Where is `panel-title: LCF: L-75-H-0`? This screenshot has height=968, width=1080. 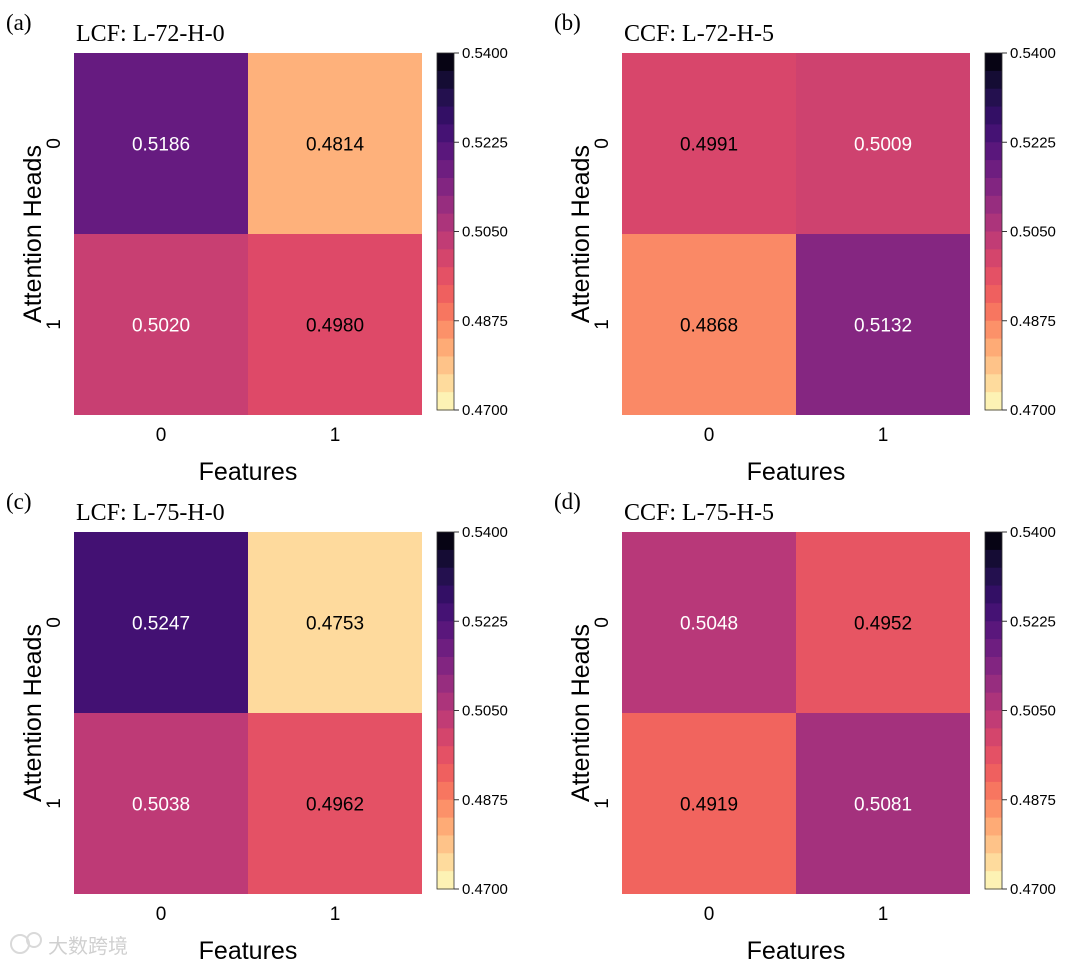
panel-title: LCF: L-75-H-0 is located at coordinates (150, 513).